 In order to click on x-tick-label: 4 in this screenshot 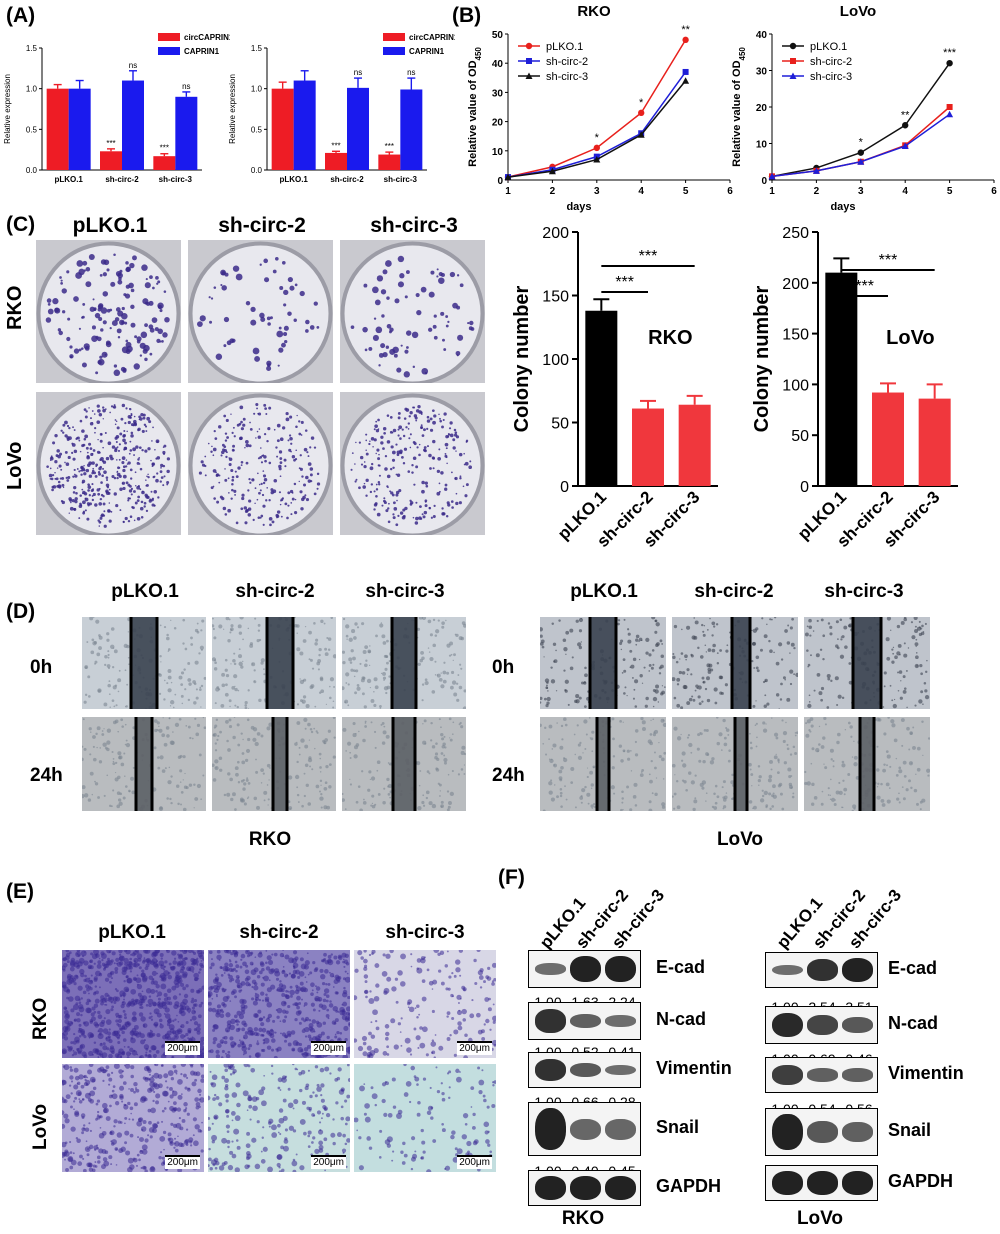, I will do `click(641, 191)`.